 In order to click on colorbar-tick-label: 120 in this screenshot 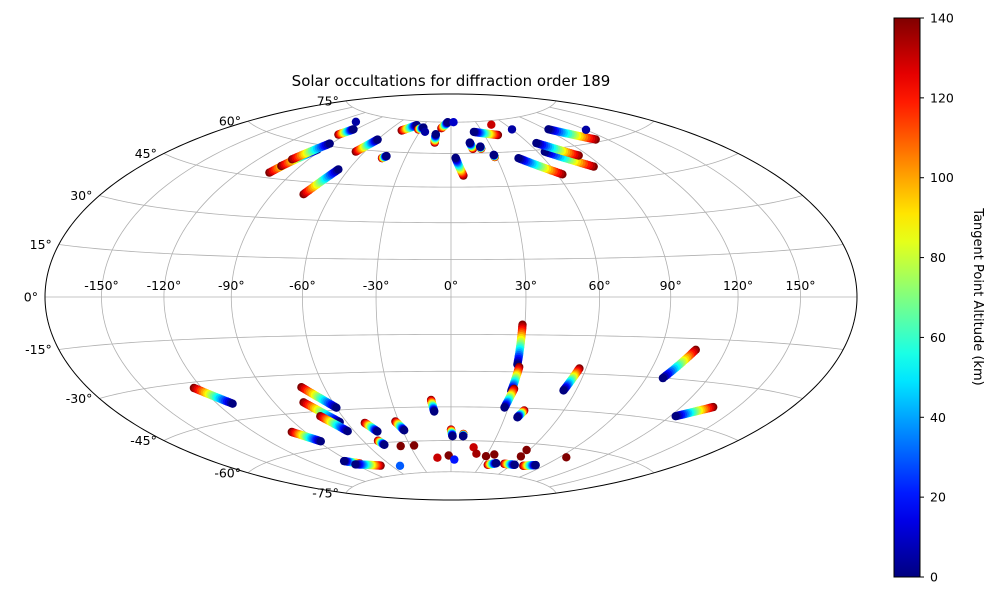, I will do `click(942, 97)`.